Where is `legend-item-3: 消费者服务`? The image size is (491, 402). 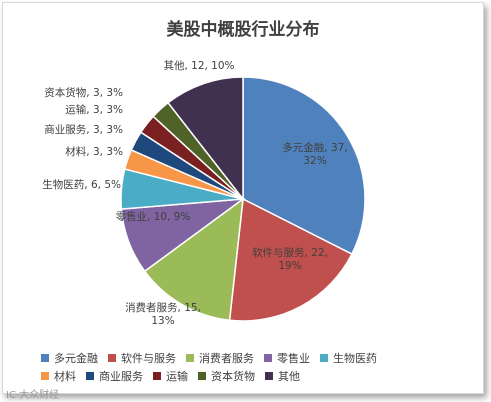 legend-item-3: 消费者服务 is located at coordinates (220, 358).